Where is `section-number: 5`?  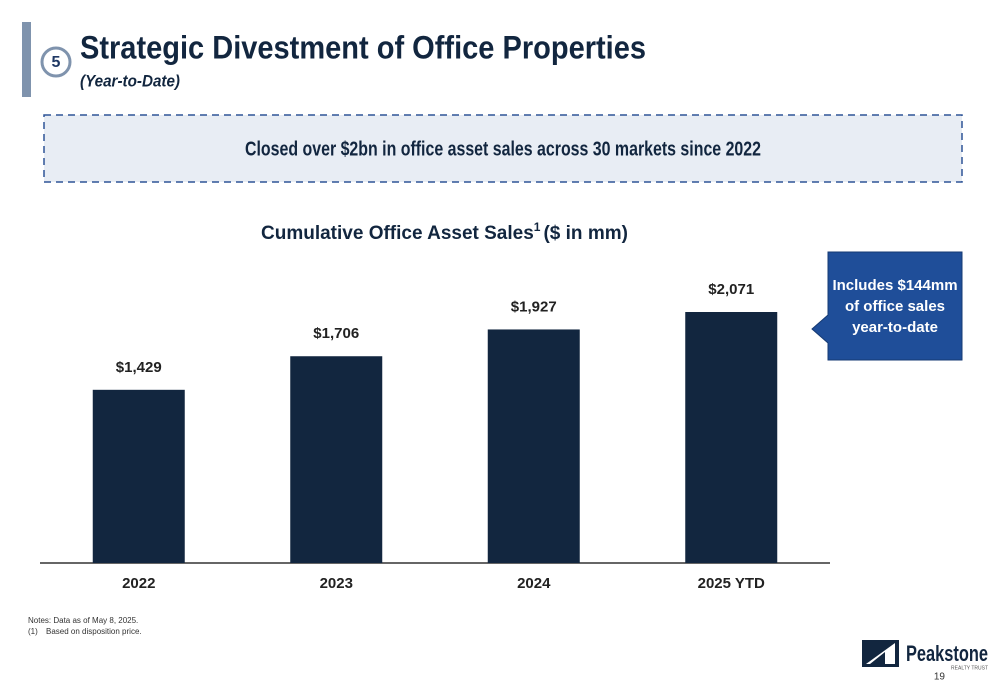
section-number: 5 is located at coordinates (56, 62).